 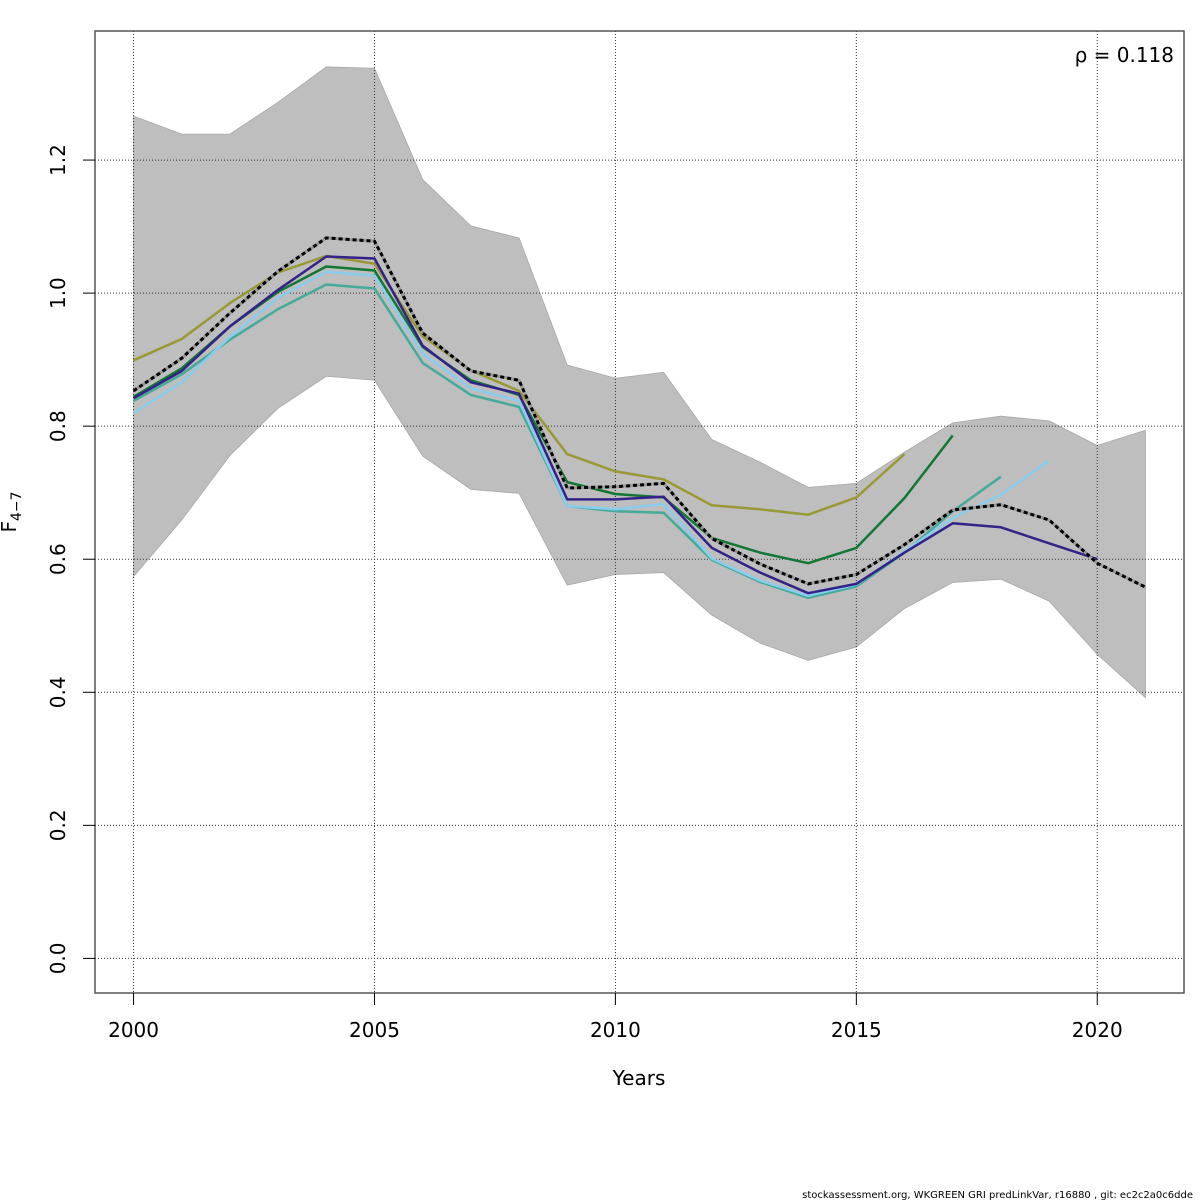 What do you see at coordinates (374, 1030) in the screenshot?
I see `x-tick-label: 2005` at bounding box center [374, 1030].